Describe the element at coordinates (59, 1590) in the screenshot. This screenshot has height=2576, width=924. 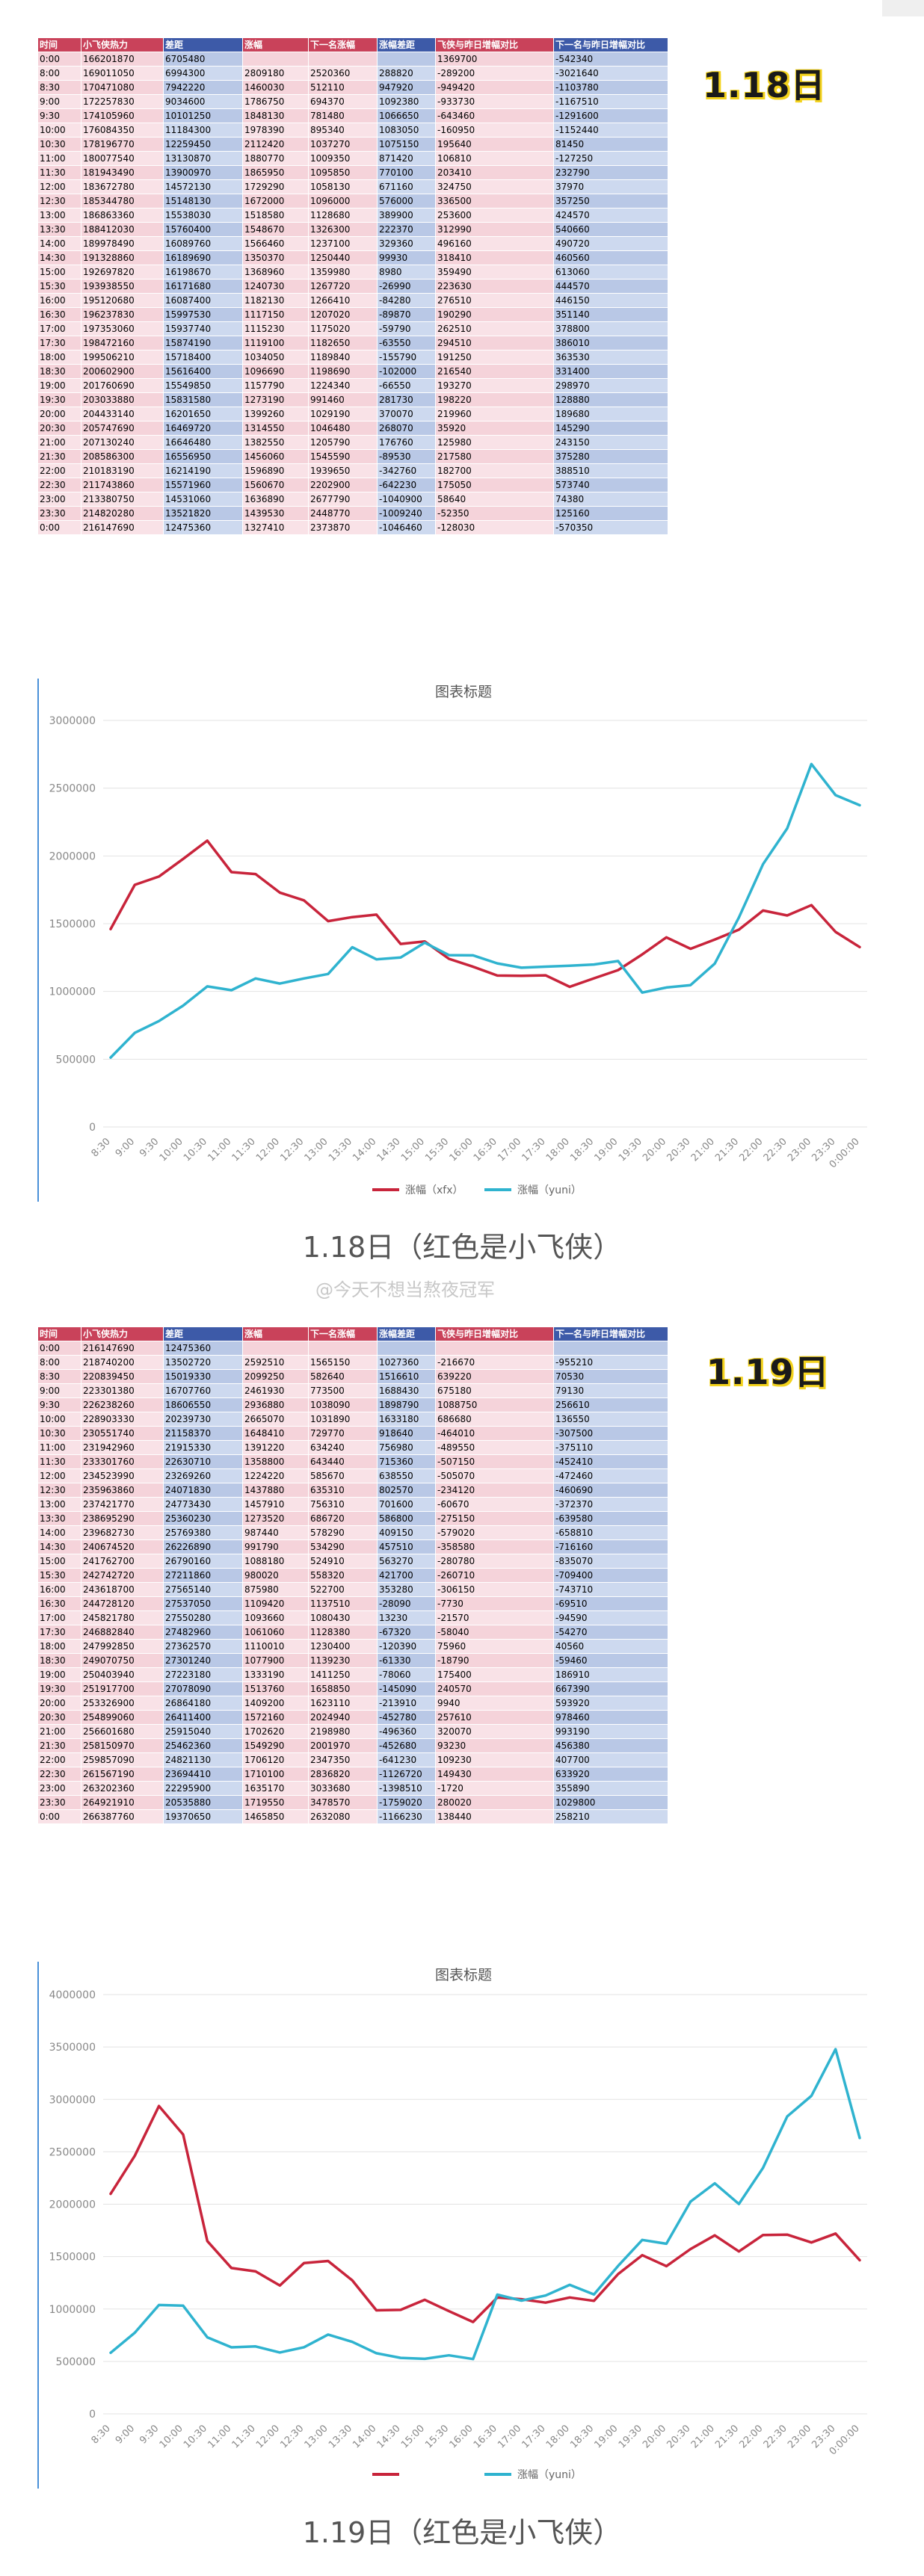
I see `table-cell: 16:00` at that location.